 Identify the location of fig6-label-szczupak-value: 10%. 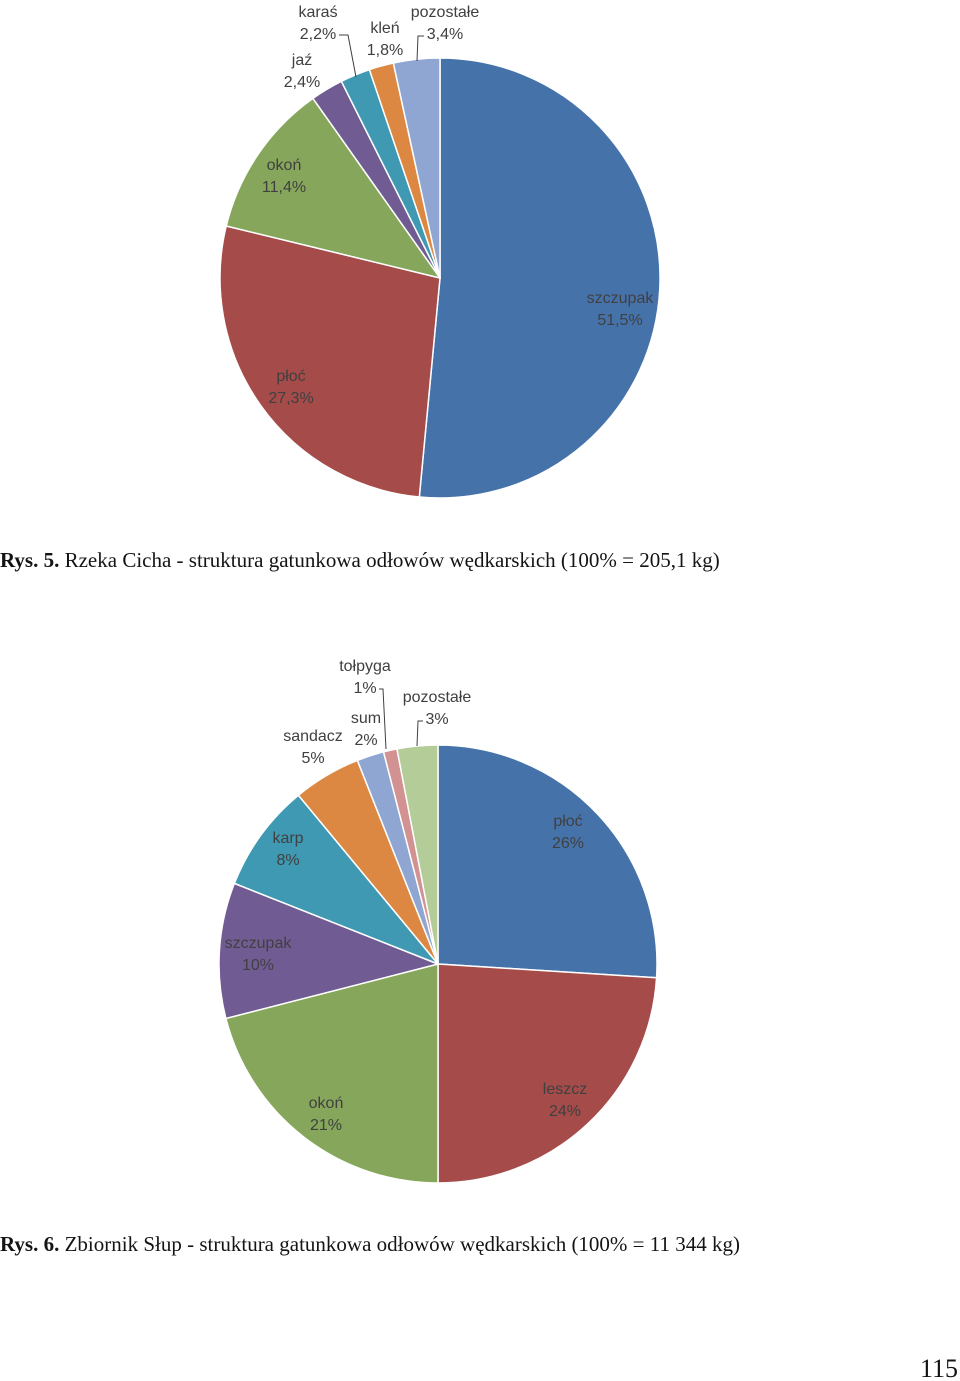
(258, 965).